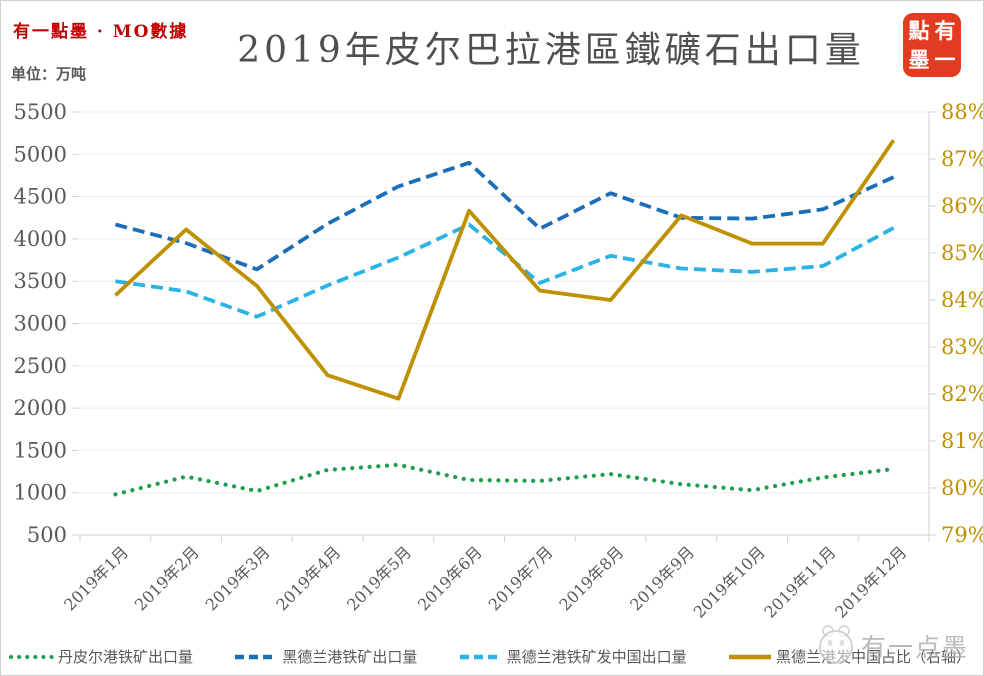  I want to click on legend-item: 黑德兰港铁矿出口量, so click(325, 656).